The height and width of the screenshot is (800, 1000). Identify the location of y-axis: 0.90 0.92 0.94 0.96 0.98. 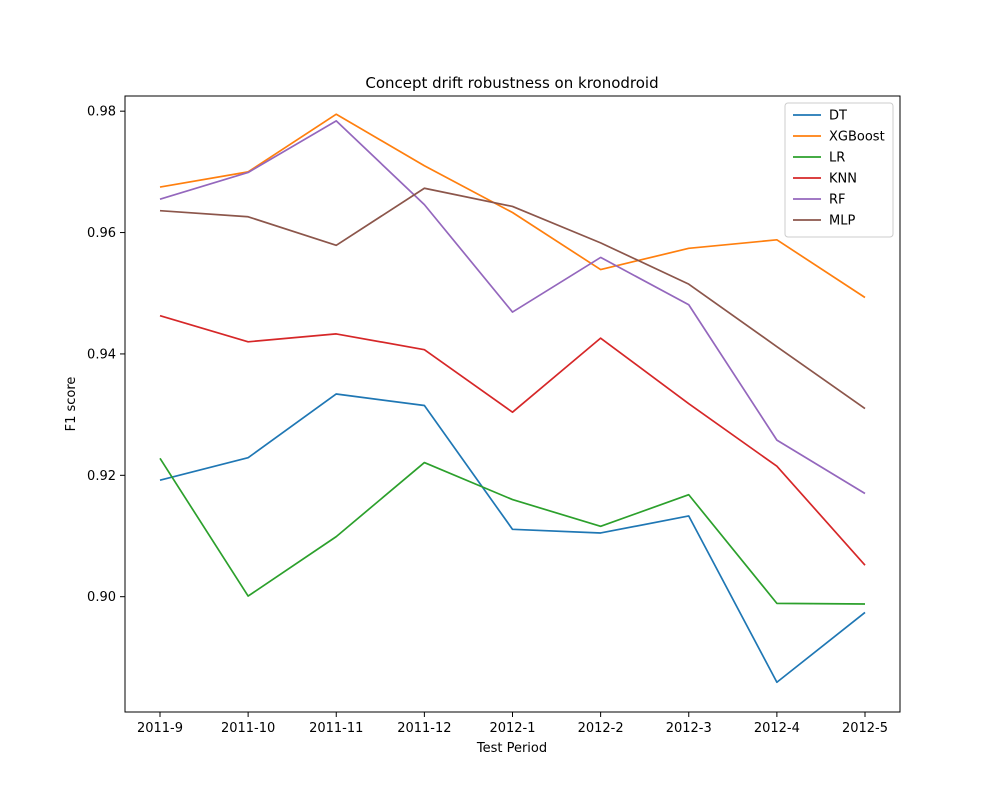
(106, 355).